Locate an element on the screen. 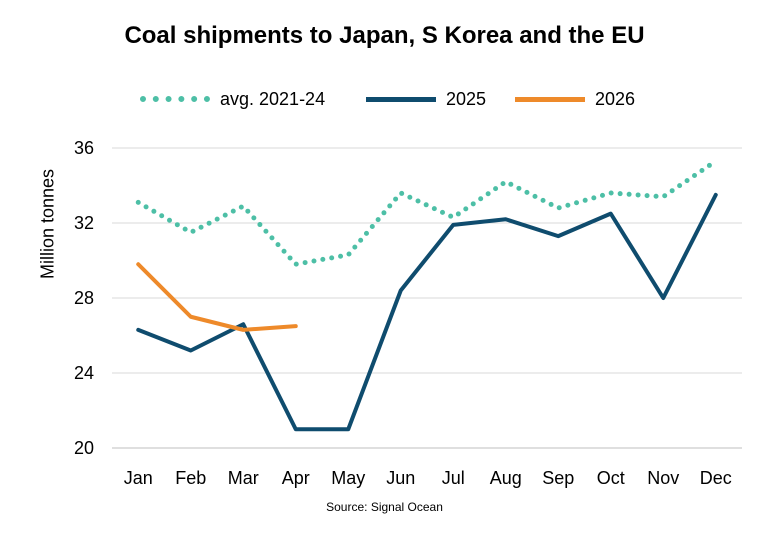  x-tick-label: Aug is located at coordinates (506, 478).